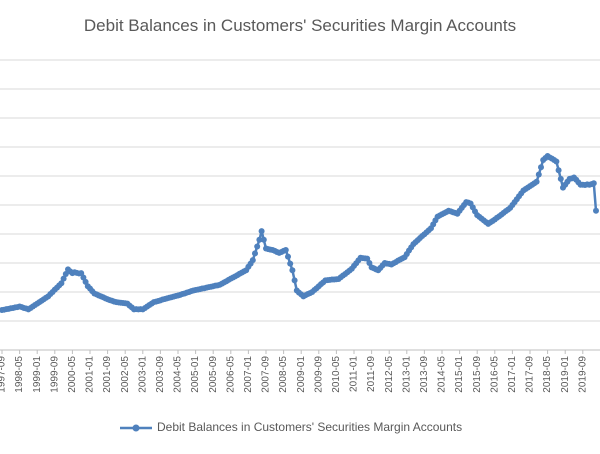 The width and height of the screenshot is (600, 454). I want to click on x-tick-label: 2003-01, so click(142, 374).